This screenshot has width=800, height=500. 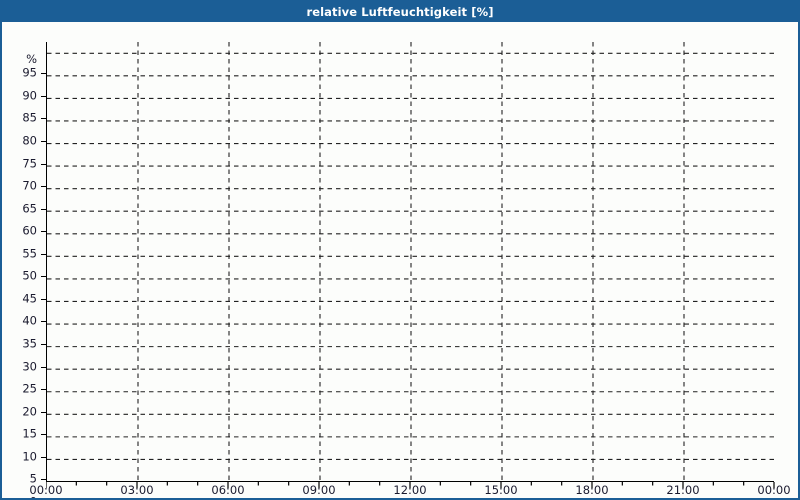 I want to click on x-axis-tick-time: 06:00, so click(x=228, y=490).